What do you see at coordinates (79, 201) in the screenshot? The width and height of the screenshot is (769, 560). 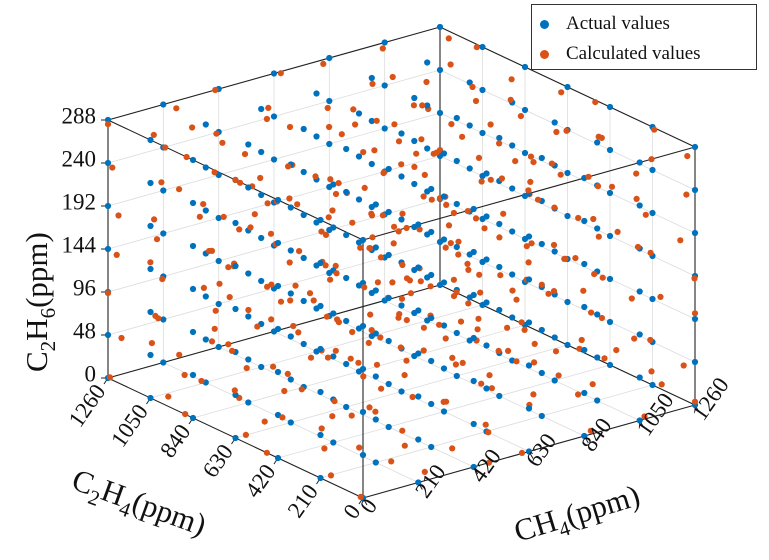 I see `c2h6-tick-label: 192` at bounding box center [79, 201].